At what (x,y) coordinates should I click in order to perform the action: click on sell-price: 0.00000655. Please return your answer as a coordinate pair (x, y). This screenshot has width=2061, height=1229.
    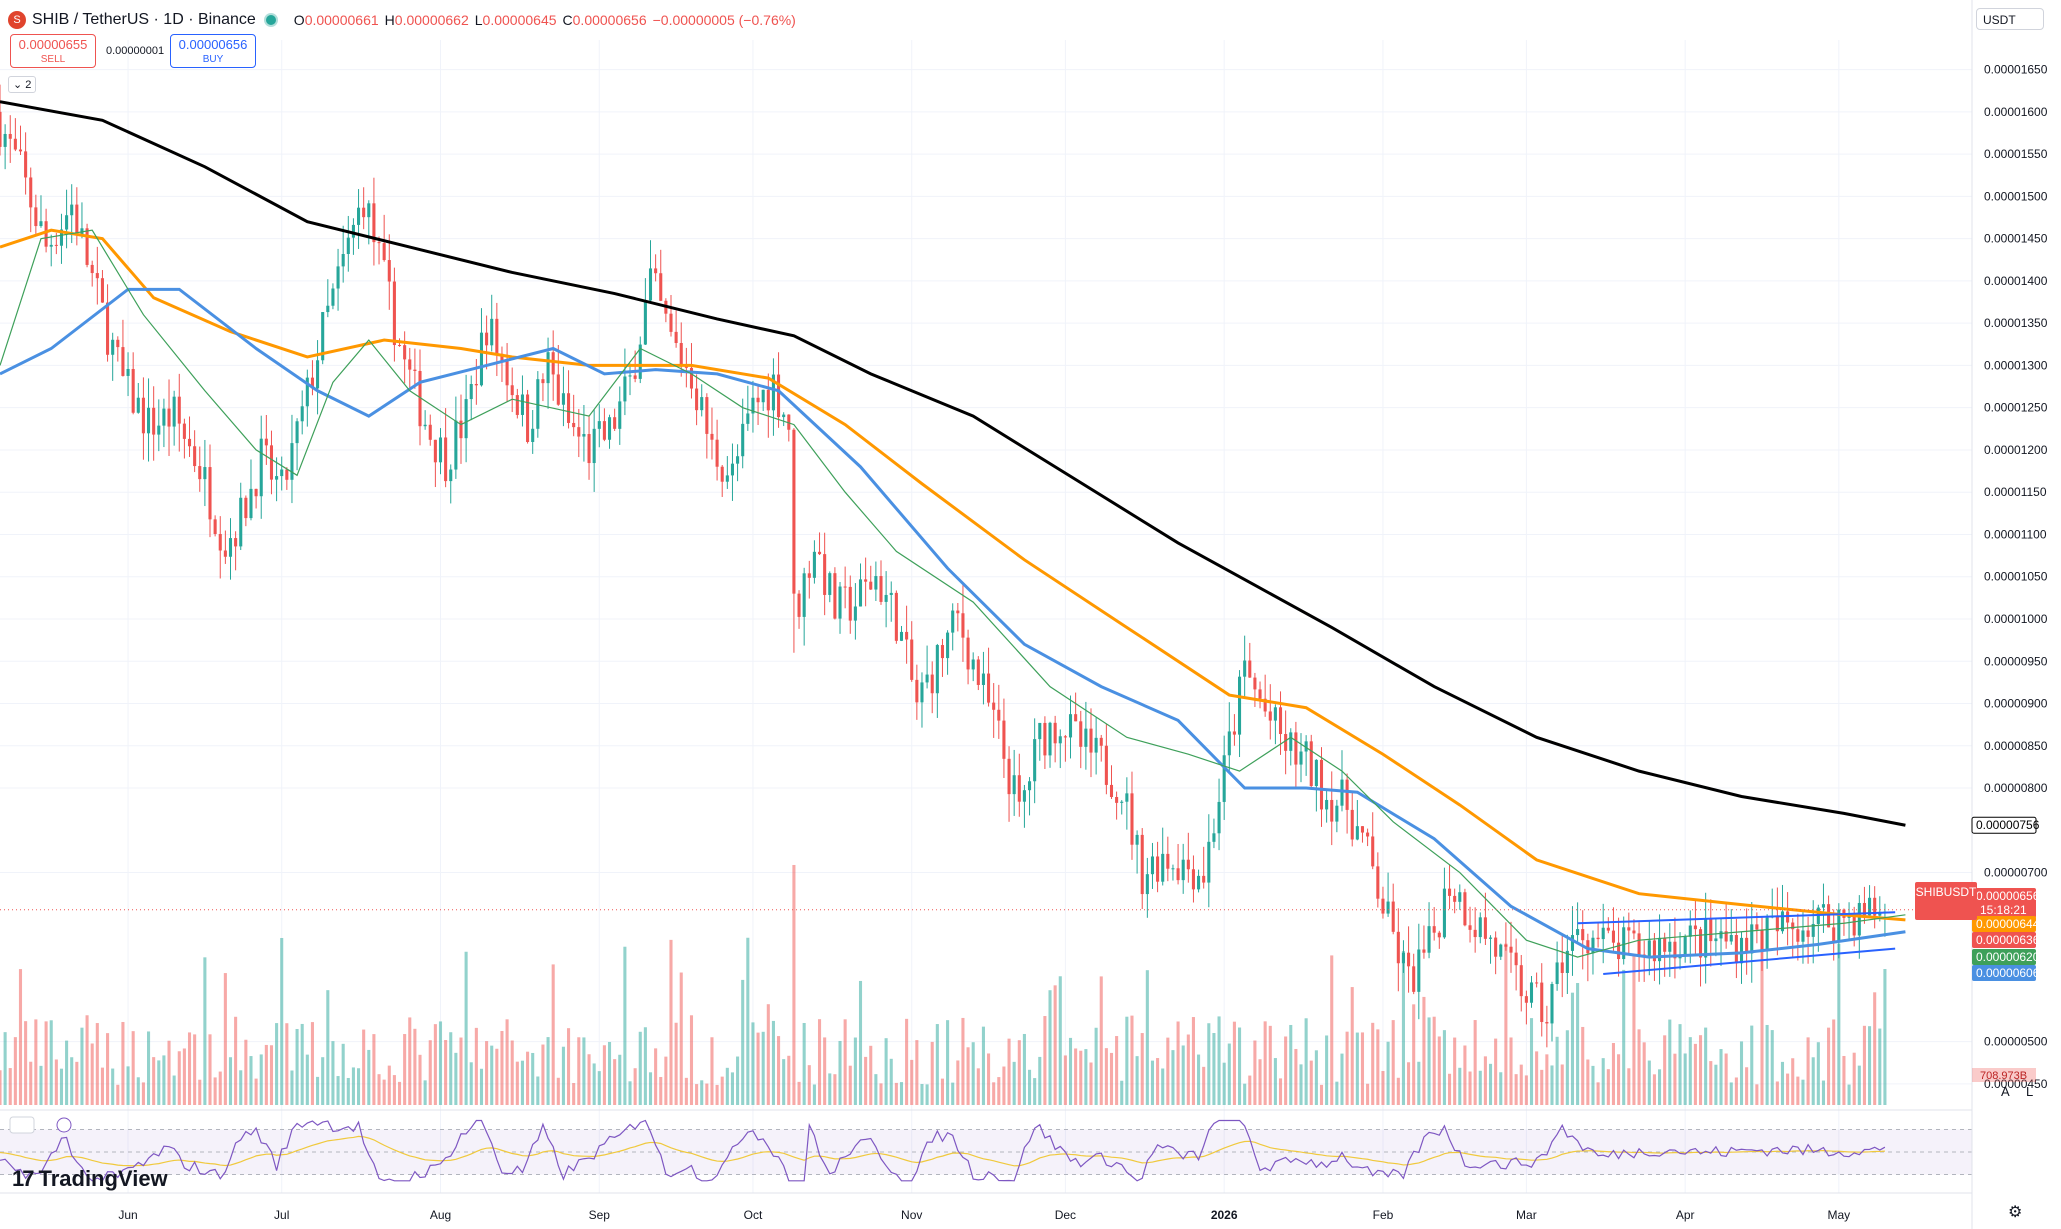
    Looking at the image, I should click on (53, 44).